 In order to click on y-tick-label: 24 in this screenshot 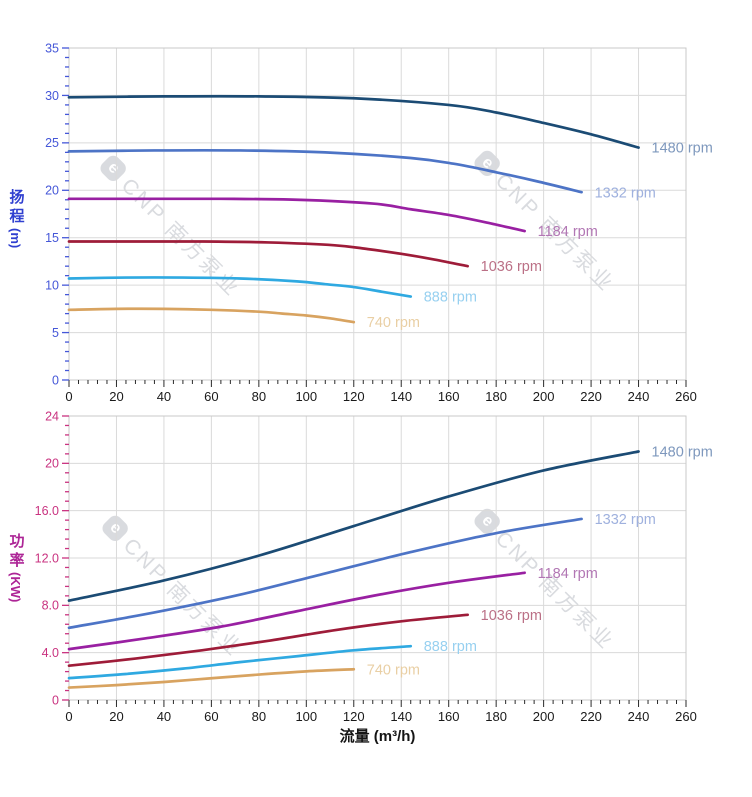, I will do `click(52, 416)`.